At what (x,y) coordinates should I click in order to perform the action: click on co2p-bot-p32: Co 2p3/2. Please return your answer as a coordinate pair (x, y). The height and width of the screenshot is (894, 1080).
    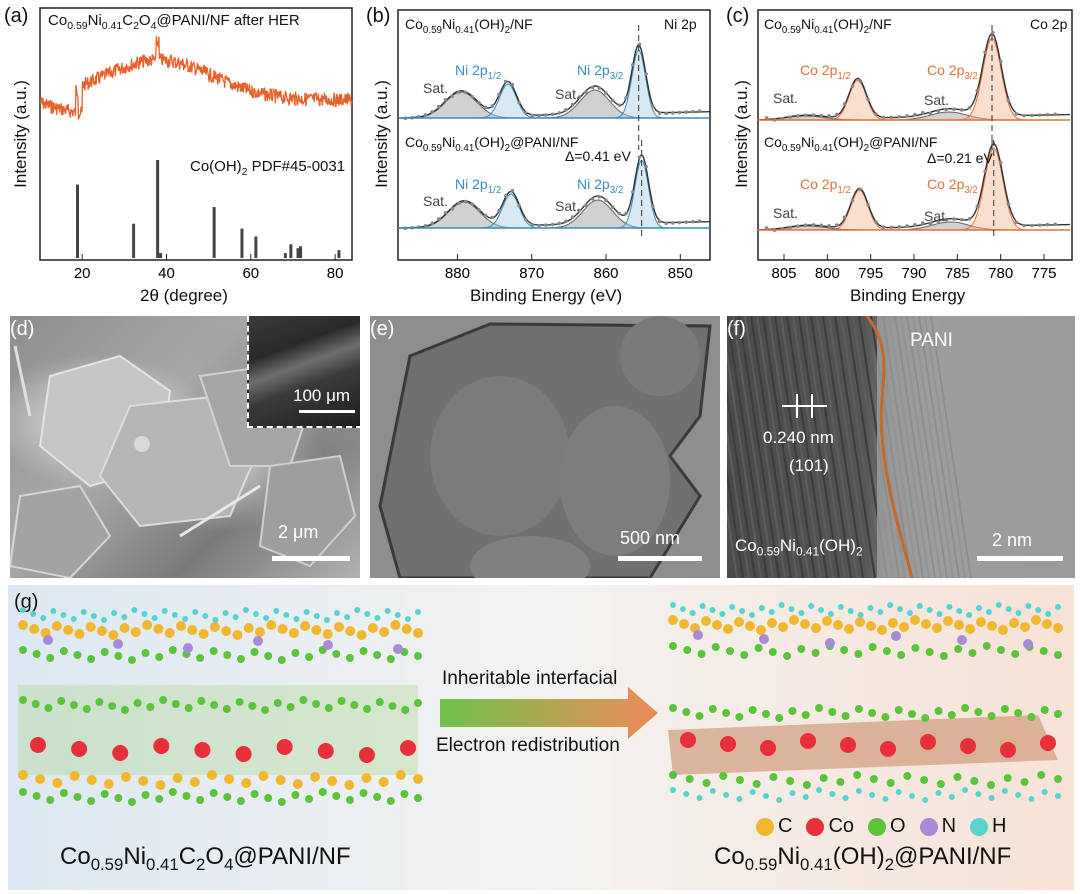
    Looking at the image, I should click on (952, 186).